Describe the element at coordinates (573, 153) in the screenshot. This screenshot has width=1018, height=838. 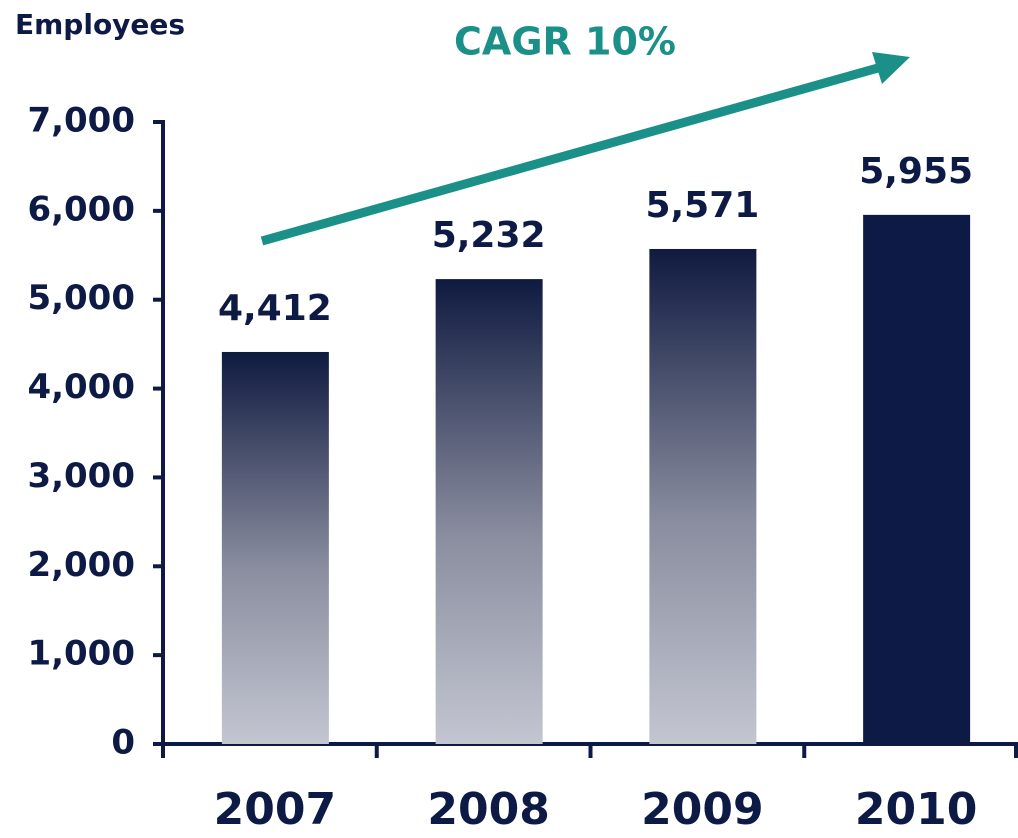
I see `trend-arrow` at that location.